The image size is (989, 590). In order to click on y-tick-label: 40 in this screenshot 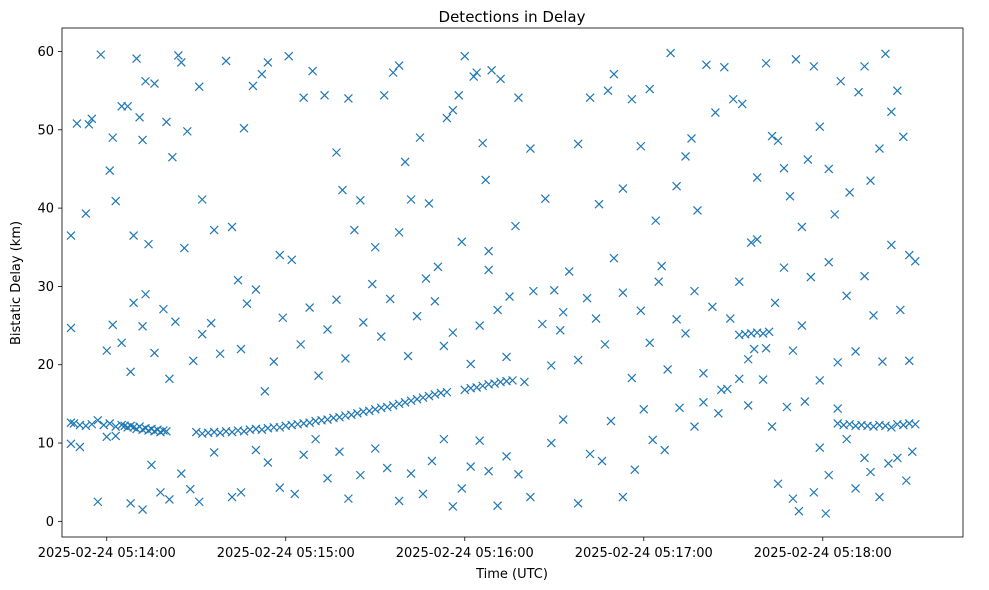, I will do `click(45, 209)`.